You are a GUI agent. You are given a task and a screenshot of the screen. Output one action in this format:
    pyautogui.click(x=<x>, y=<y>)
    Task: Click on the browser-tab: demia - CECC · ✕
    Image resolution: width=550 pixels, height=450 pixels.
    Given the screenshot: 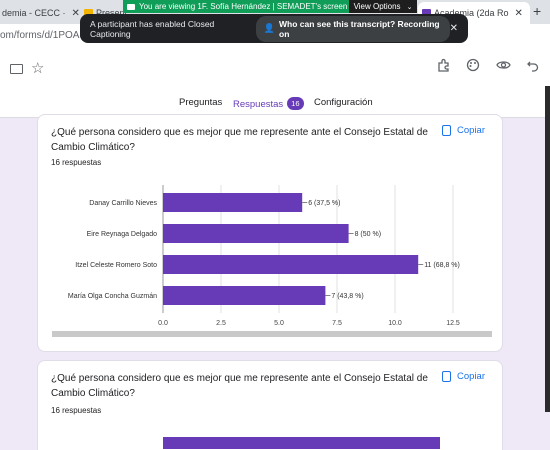 What is the action you would take?
    pyautogui.click(x=40, y=13)
    